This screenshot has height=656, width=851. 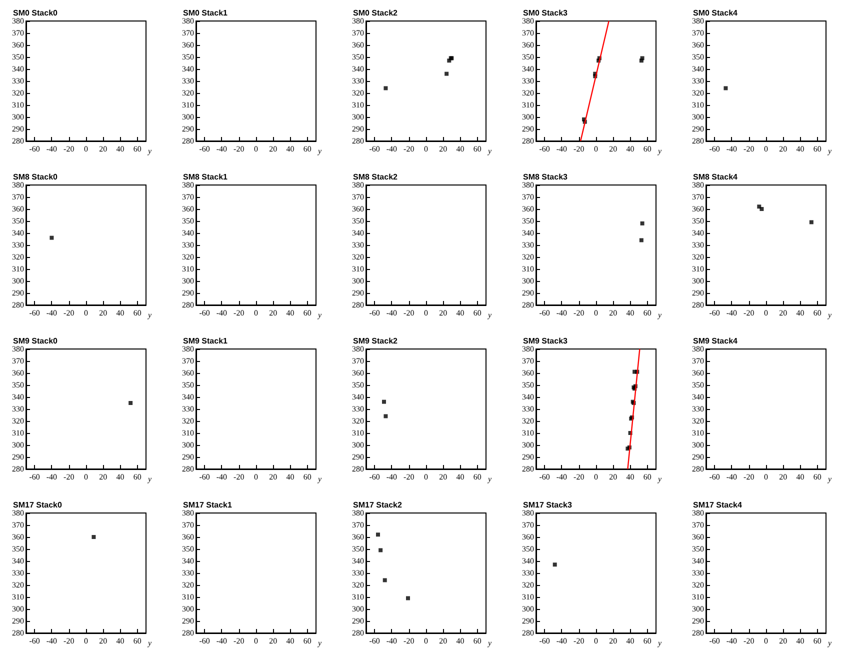 What do you see at coordinates (715, 13) in the screenshot?
I see `chart-title: SM0 Stack4` at bounding box center [715, 13].